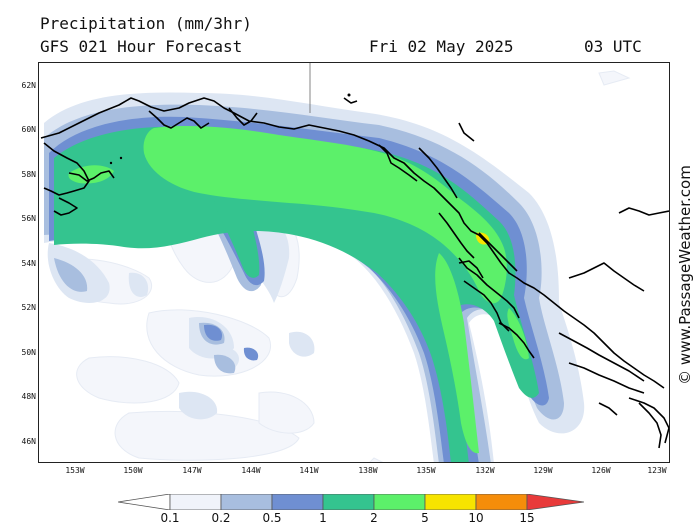  I want to click on forecast-time: 03 UTC, so click(613, 46).